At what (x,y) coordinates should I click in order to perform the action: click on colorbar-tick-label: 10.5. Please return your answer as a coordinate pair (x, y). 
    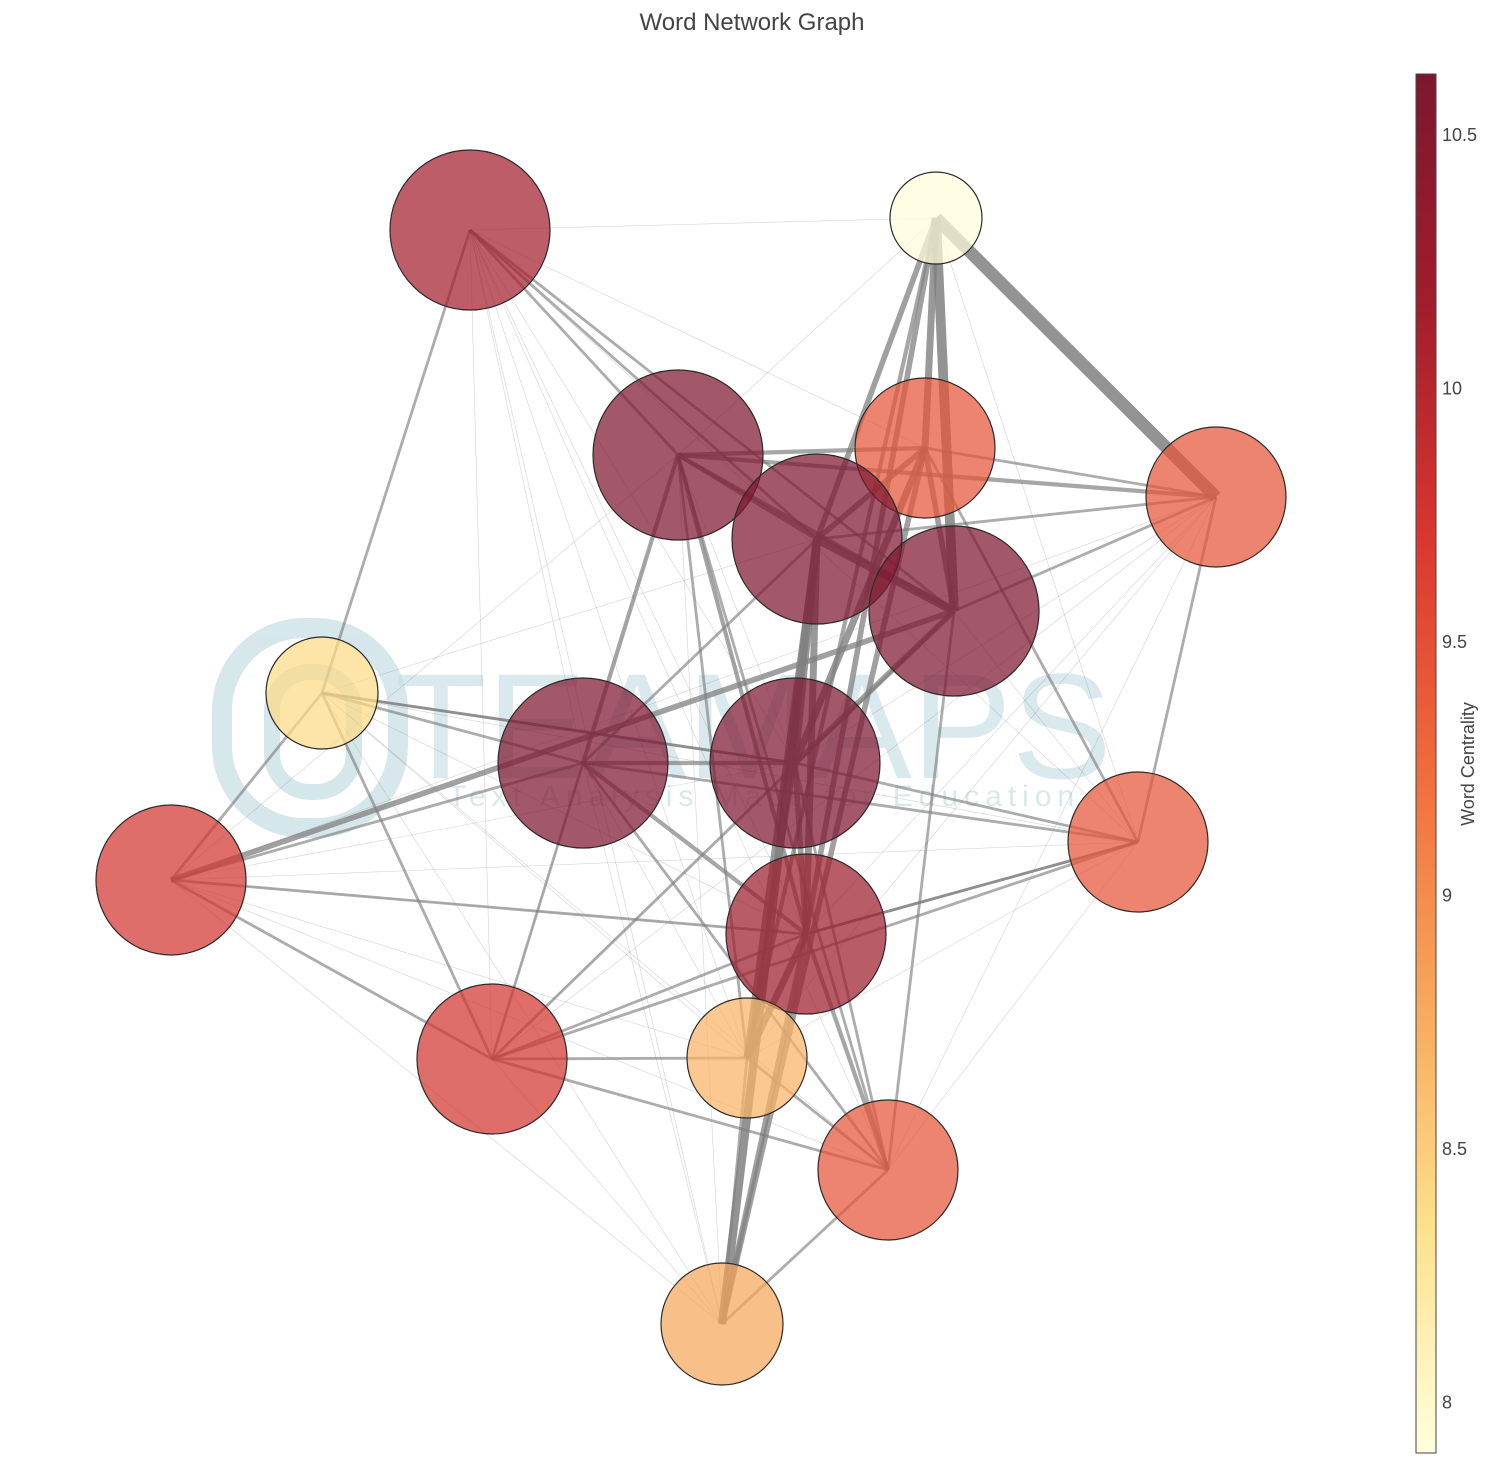
    Looking at the image, I should click on (1459, 135).